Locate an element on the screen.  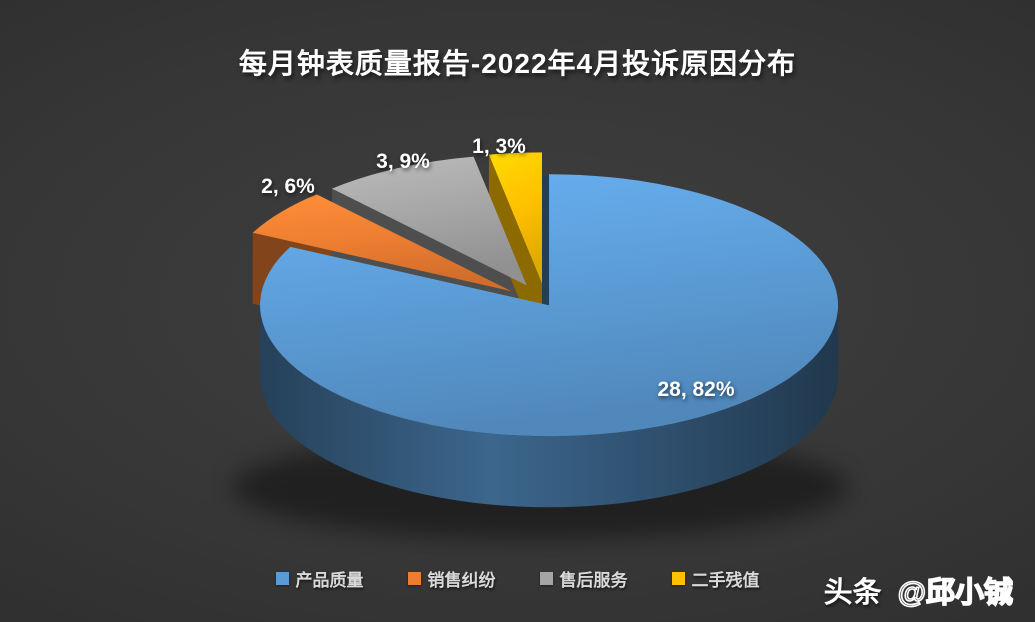
watermark: 头条 @邱小铖 is located at coordinates (918, 590).